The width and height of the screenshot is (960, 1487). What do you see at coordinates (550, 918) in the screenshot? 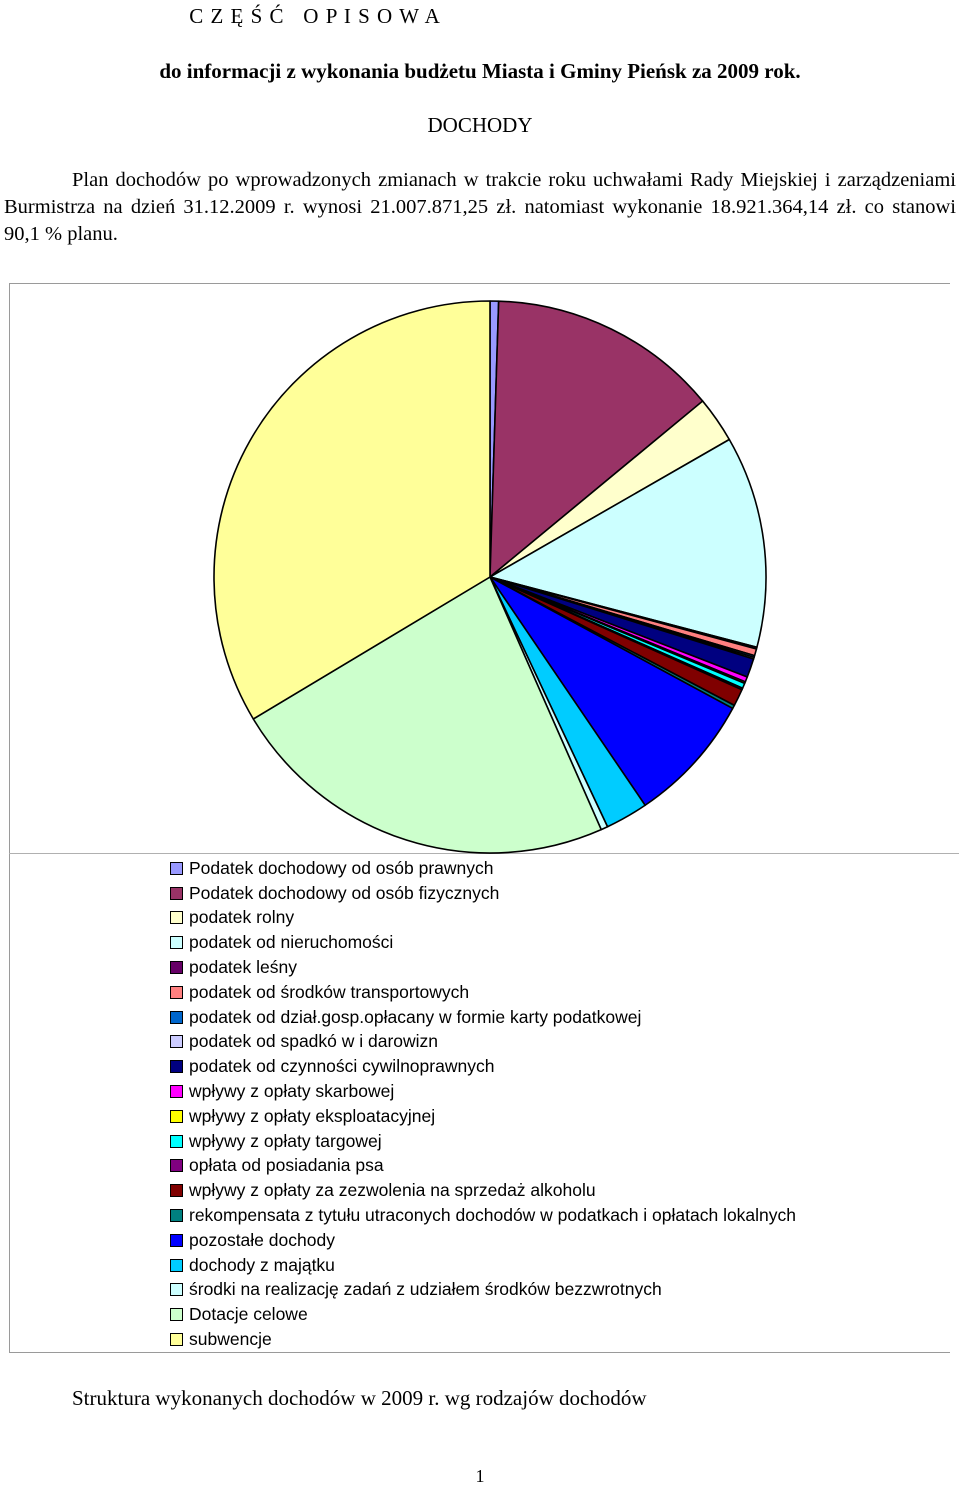
I see `legend-item: podatek rolny` at bounding box center [550, 918].